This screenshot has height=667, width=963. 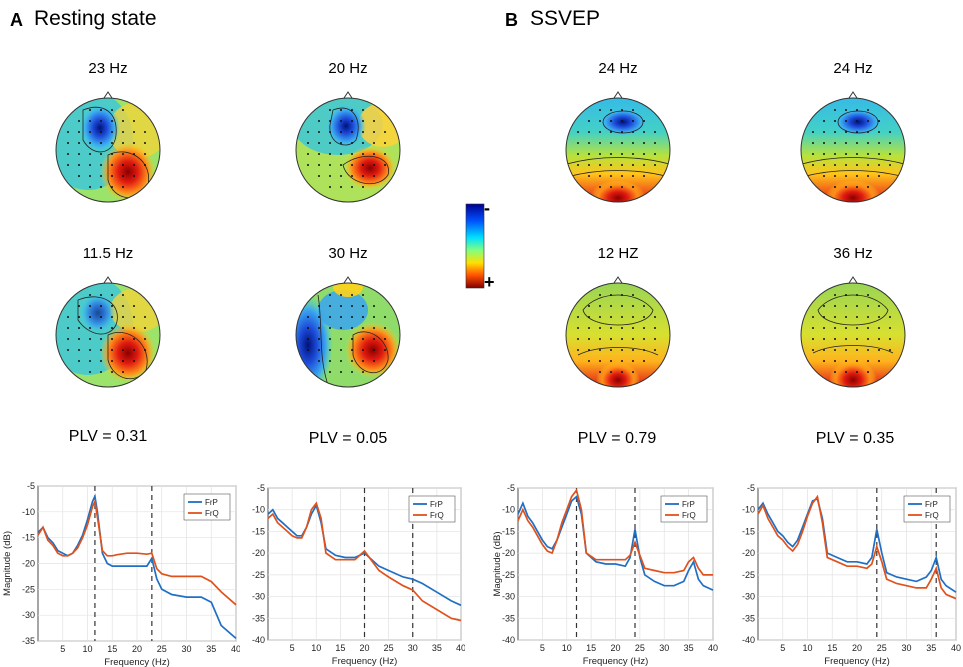 What do you see at coordinates (489, 282) in the screenshot?
I see `colorbar-positive-sign: +` at bounding box center [489, 282].